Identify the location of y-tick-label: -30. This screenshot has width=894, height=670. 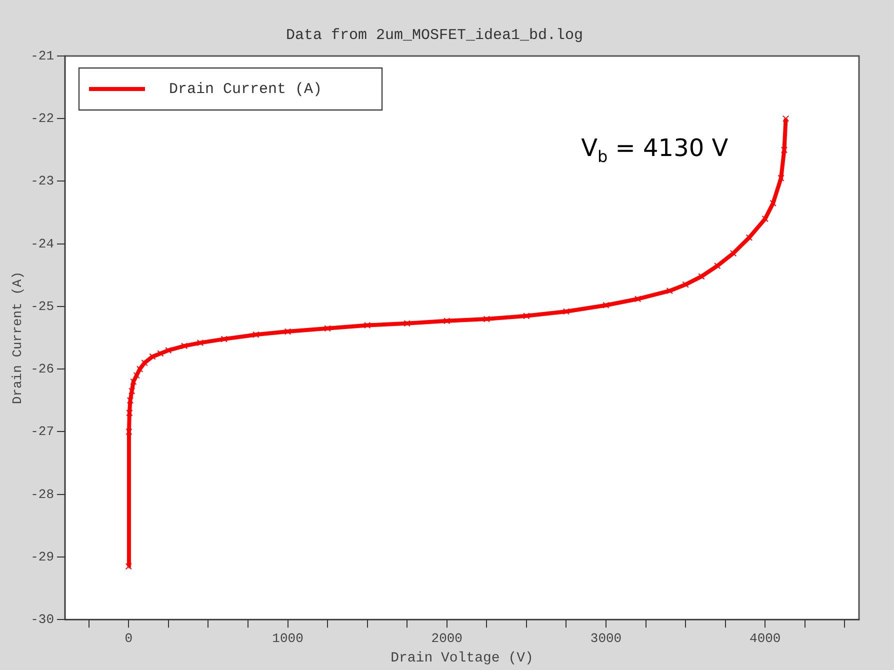
(42, 620).